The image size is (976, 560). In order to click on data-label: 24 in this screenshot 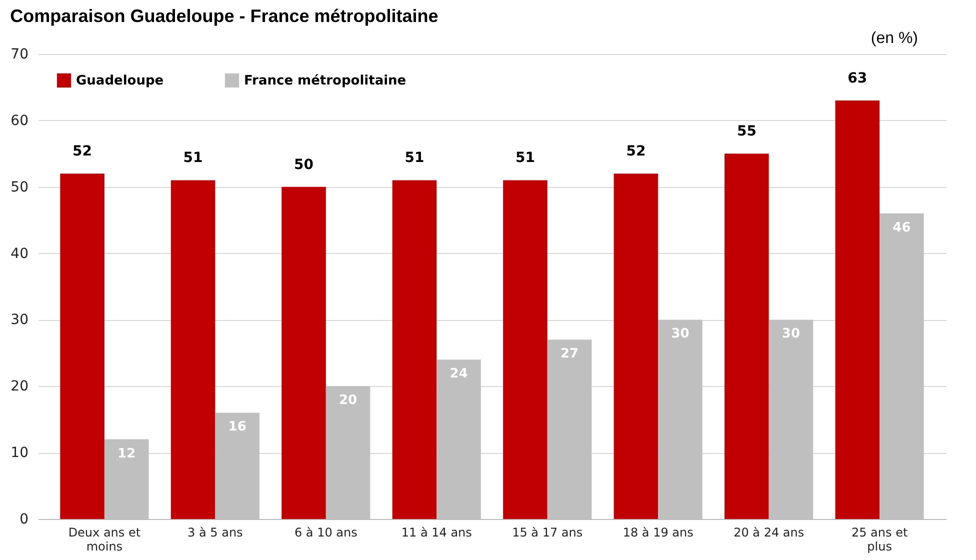, I will do `click(459, 374)`.